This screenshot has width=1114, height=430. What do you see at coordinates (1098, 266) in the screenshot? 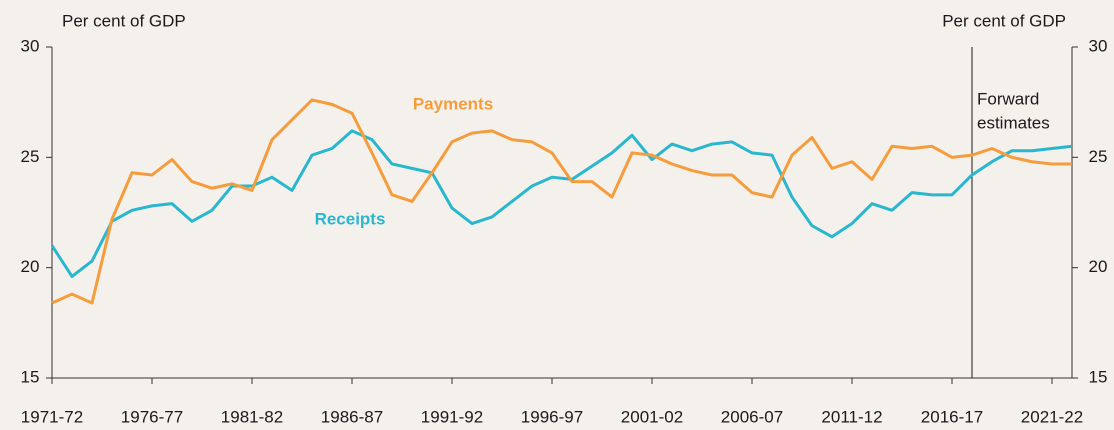
I see `y2-tick-label: 20` at bounding box center [1098, 266].